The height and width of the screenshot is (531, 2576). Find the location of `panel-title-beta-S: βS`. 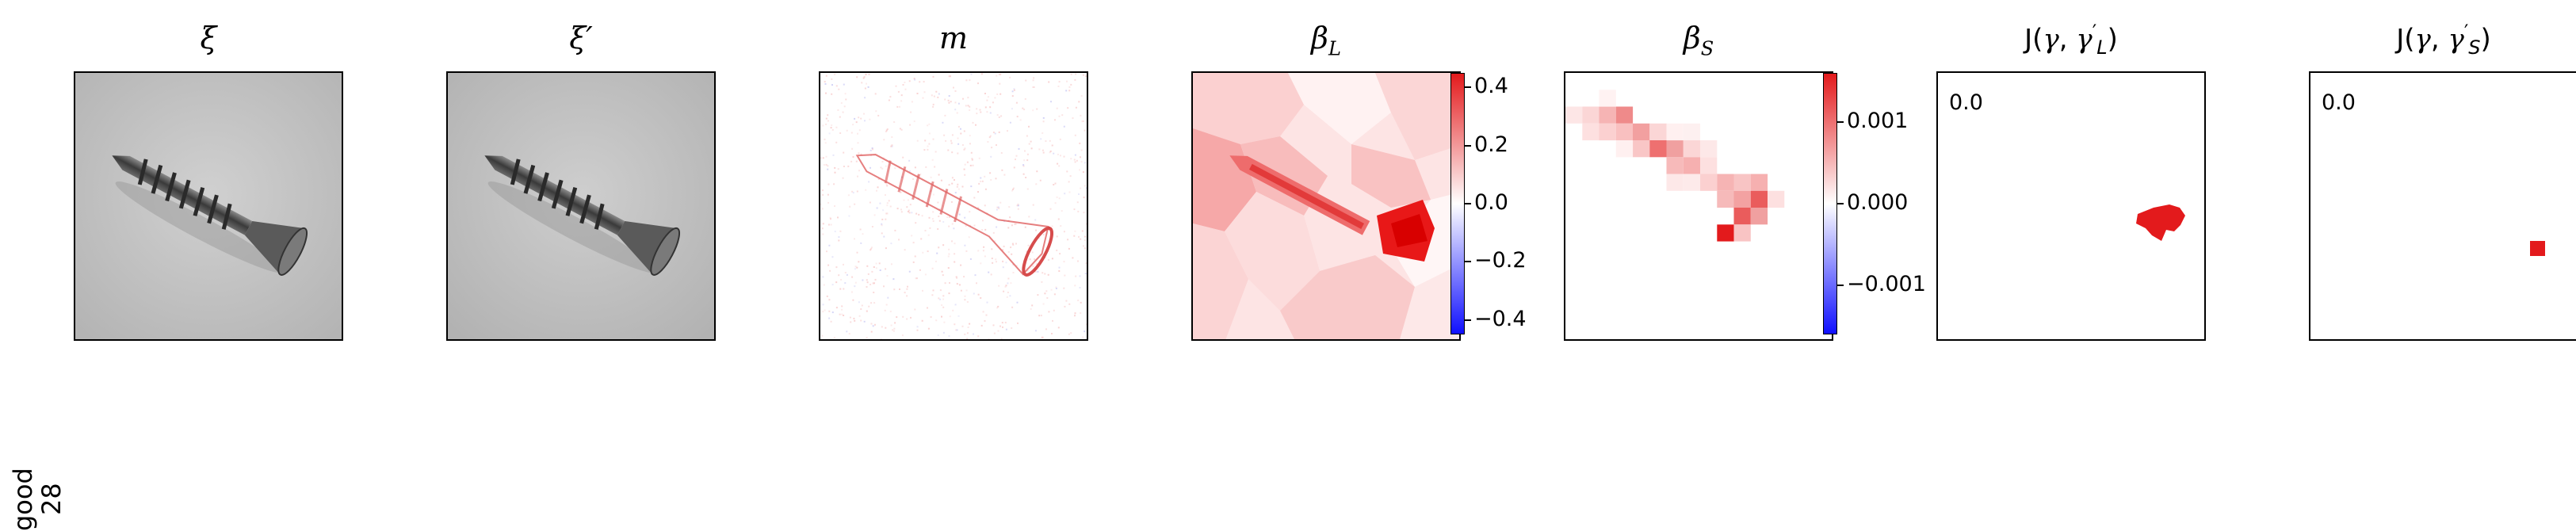

panel-title-beta-S: βS is located at coordinates (1698, 41).